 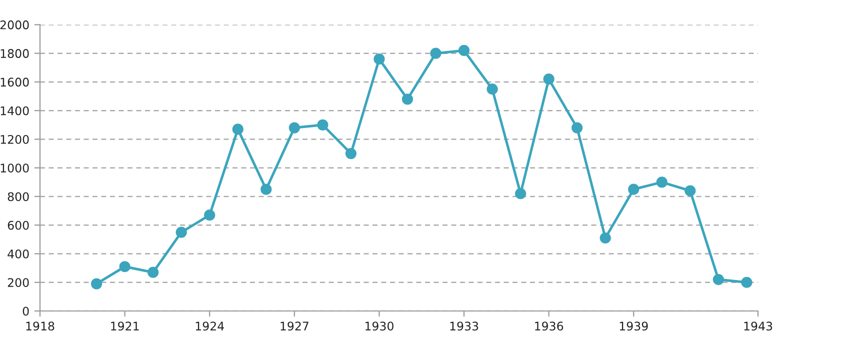 What do you see at coordinates (18, 197) in the screenshot?
I see `y-tick-label: 800` at bounding box center [18, 197].